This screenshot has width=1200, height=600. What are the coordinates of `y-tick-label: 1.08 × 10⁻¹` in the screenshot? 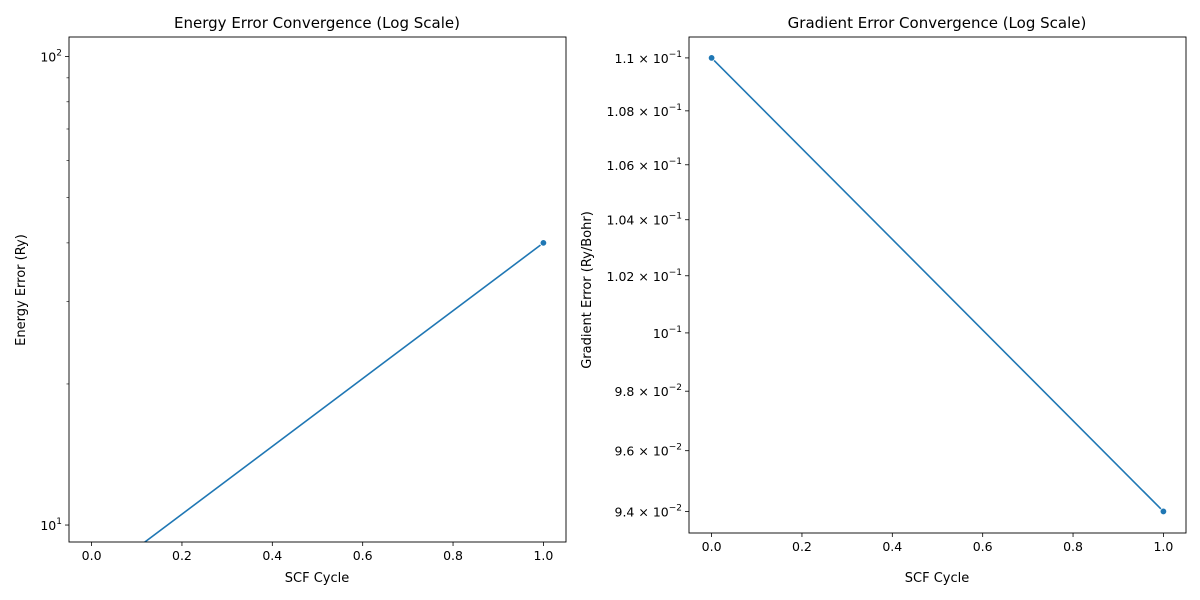 It's located at (644, 111).